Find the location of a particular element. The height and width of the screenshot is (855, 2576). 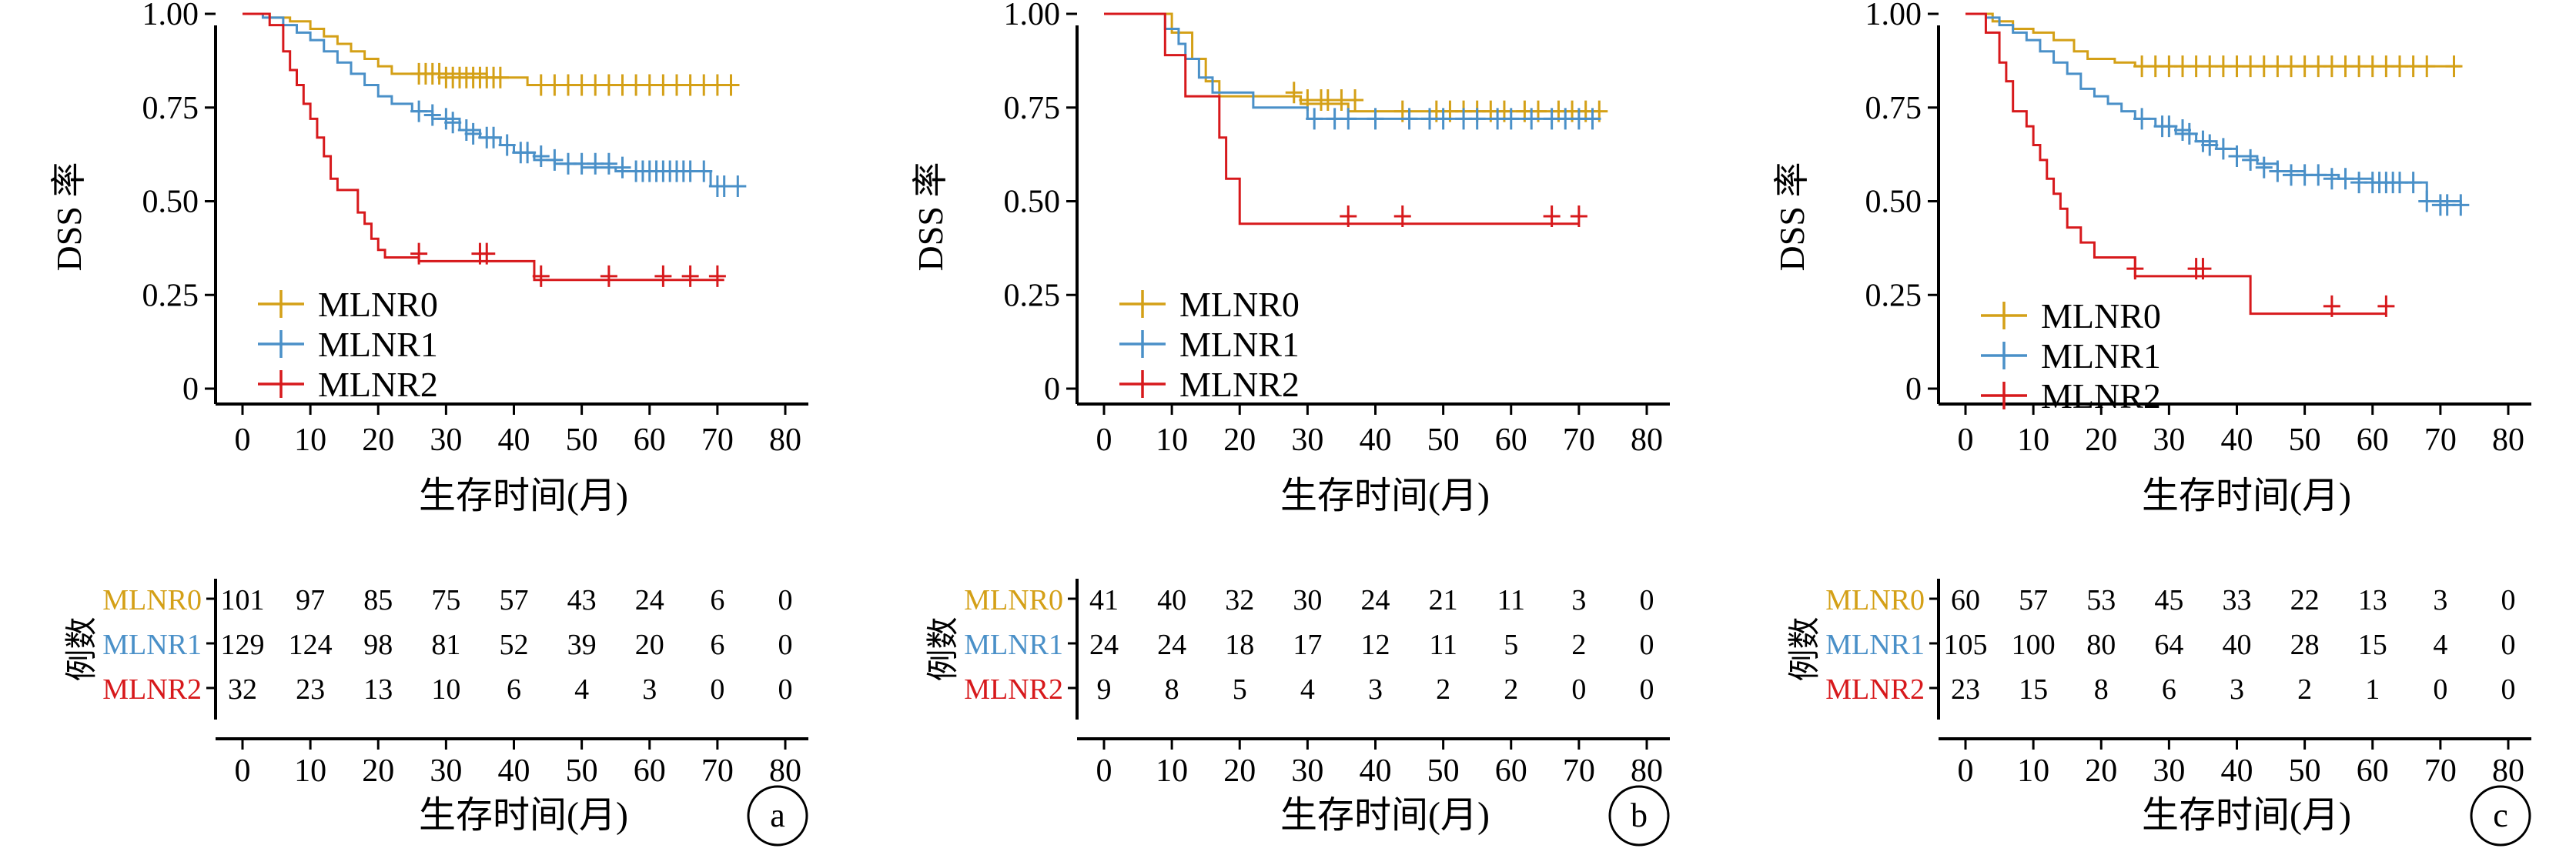

y-tick-label: 1.00 is located at coordinates (1893, 16).